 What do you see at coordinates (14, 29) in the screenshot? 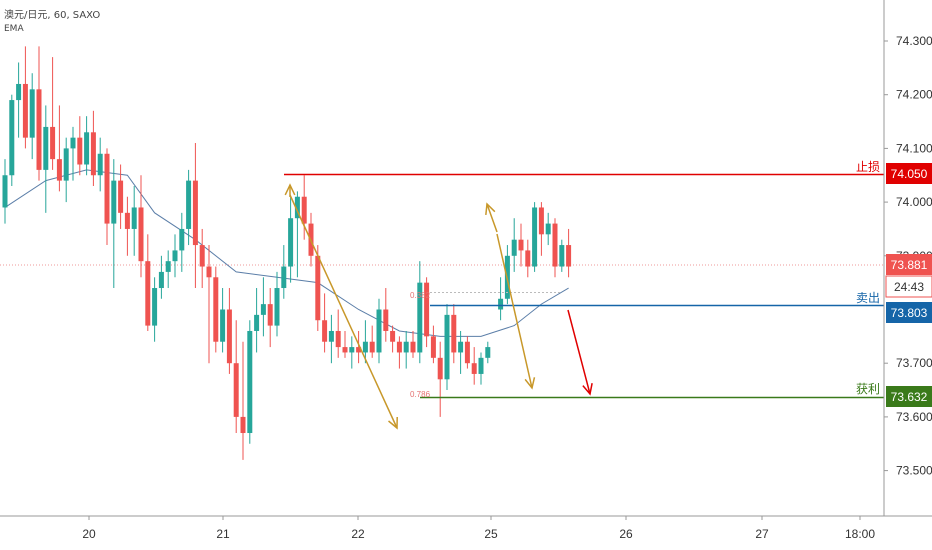
I see `indicator-label: EMA` at bounding box center [14, 29].